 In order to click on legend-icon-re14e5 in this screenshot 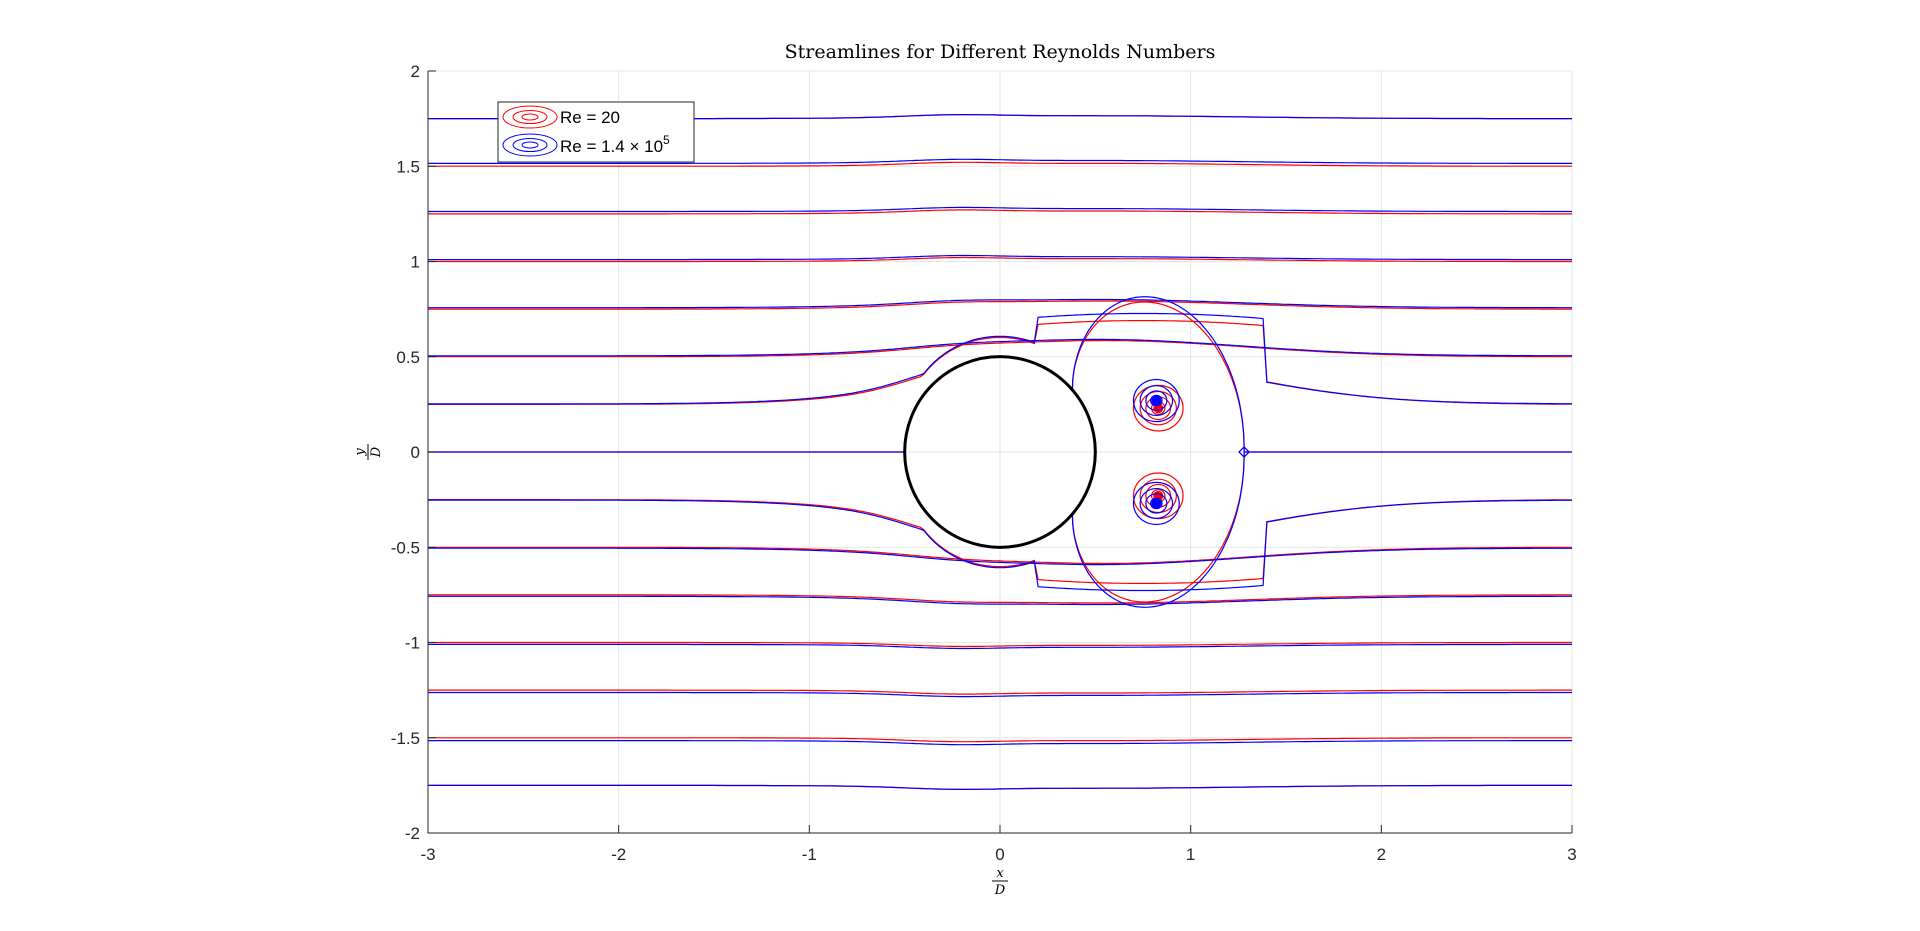, I will do `click(530, 145)`.